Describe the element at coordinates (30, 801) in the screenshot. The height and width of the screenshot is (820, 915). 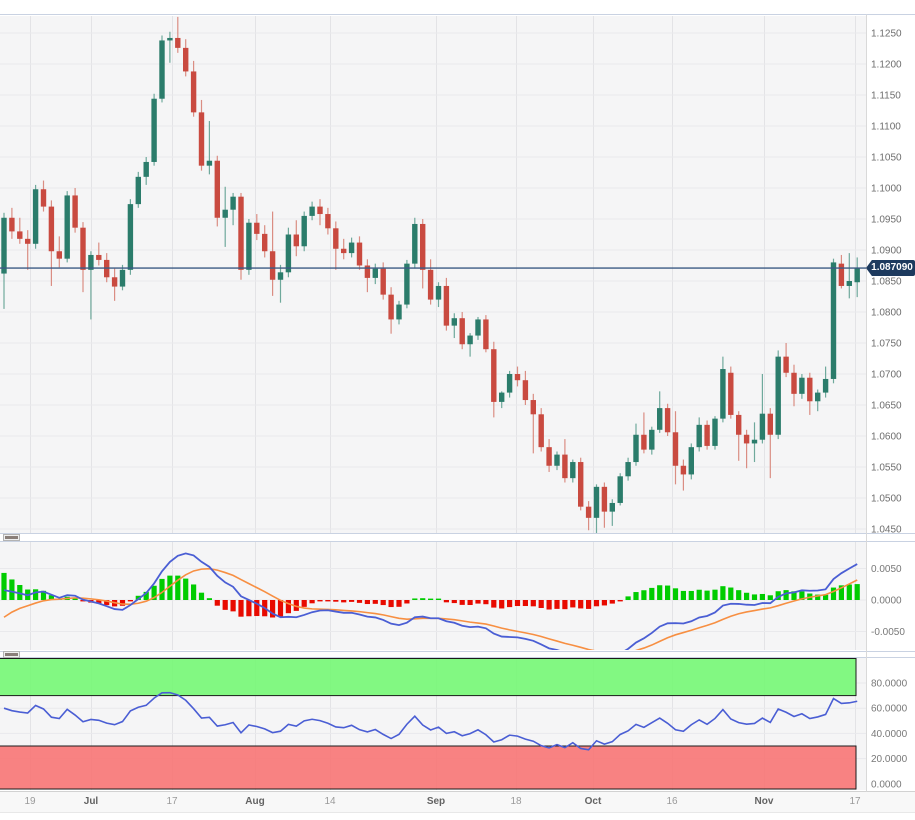
I see `svg-text: 19` at that location.